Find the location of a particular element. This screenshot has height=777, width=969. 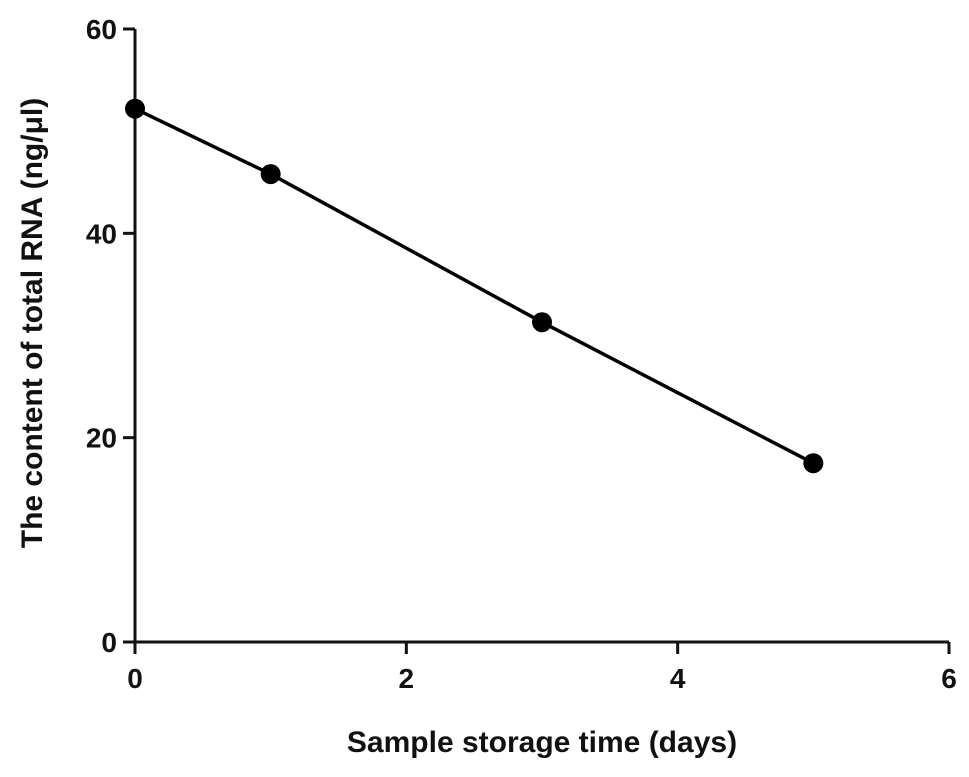

y-tick-label: 60 is located at coordinates (101, 29).